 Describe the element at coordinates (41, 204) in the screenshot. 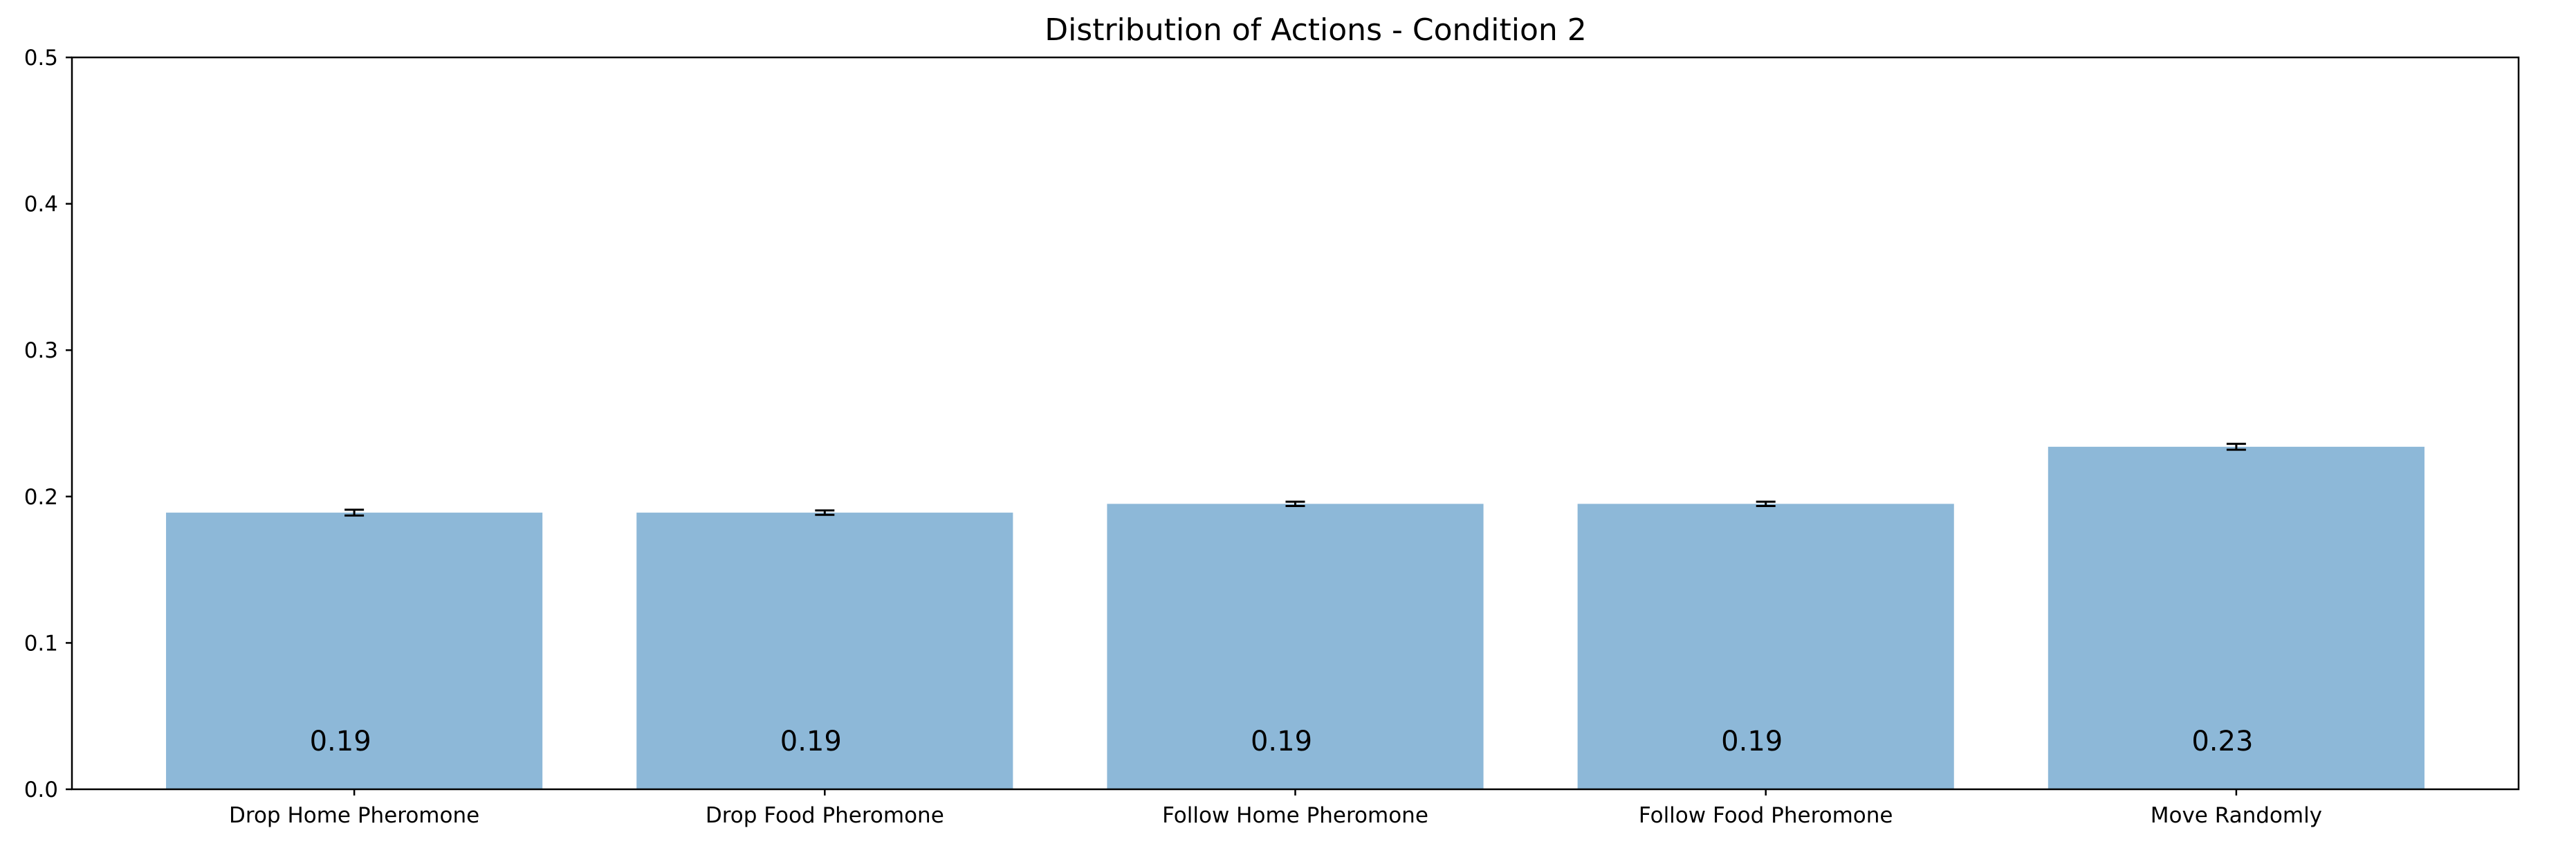

I see `y-tick-label: 0.4` at that location.